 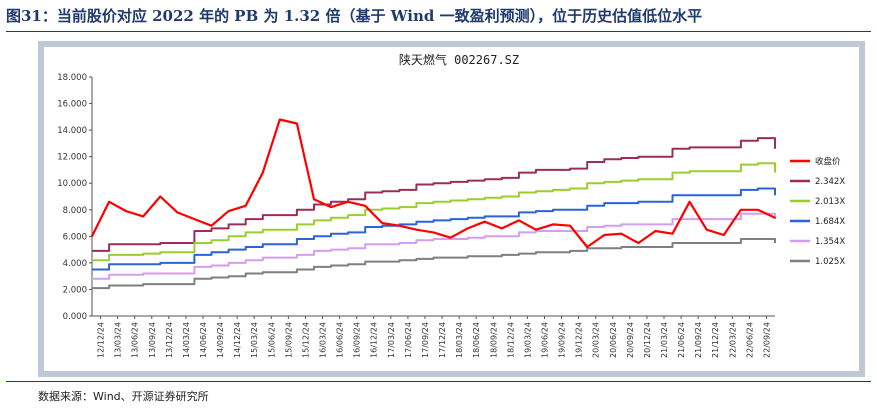 I want to click on y-tick-label: 6.000, so click(x=75, y=237).